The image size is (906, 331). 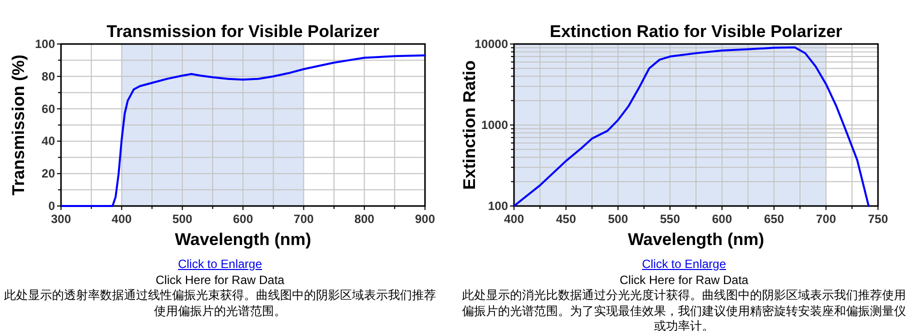 I want to click on y-tick-label: 0, so click(x=52, y=206).